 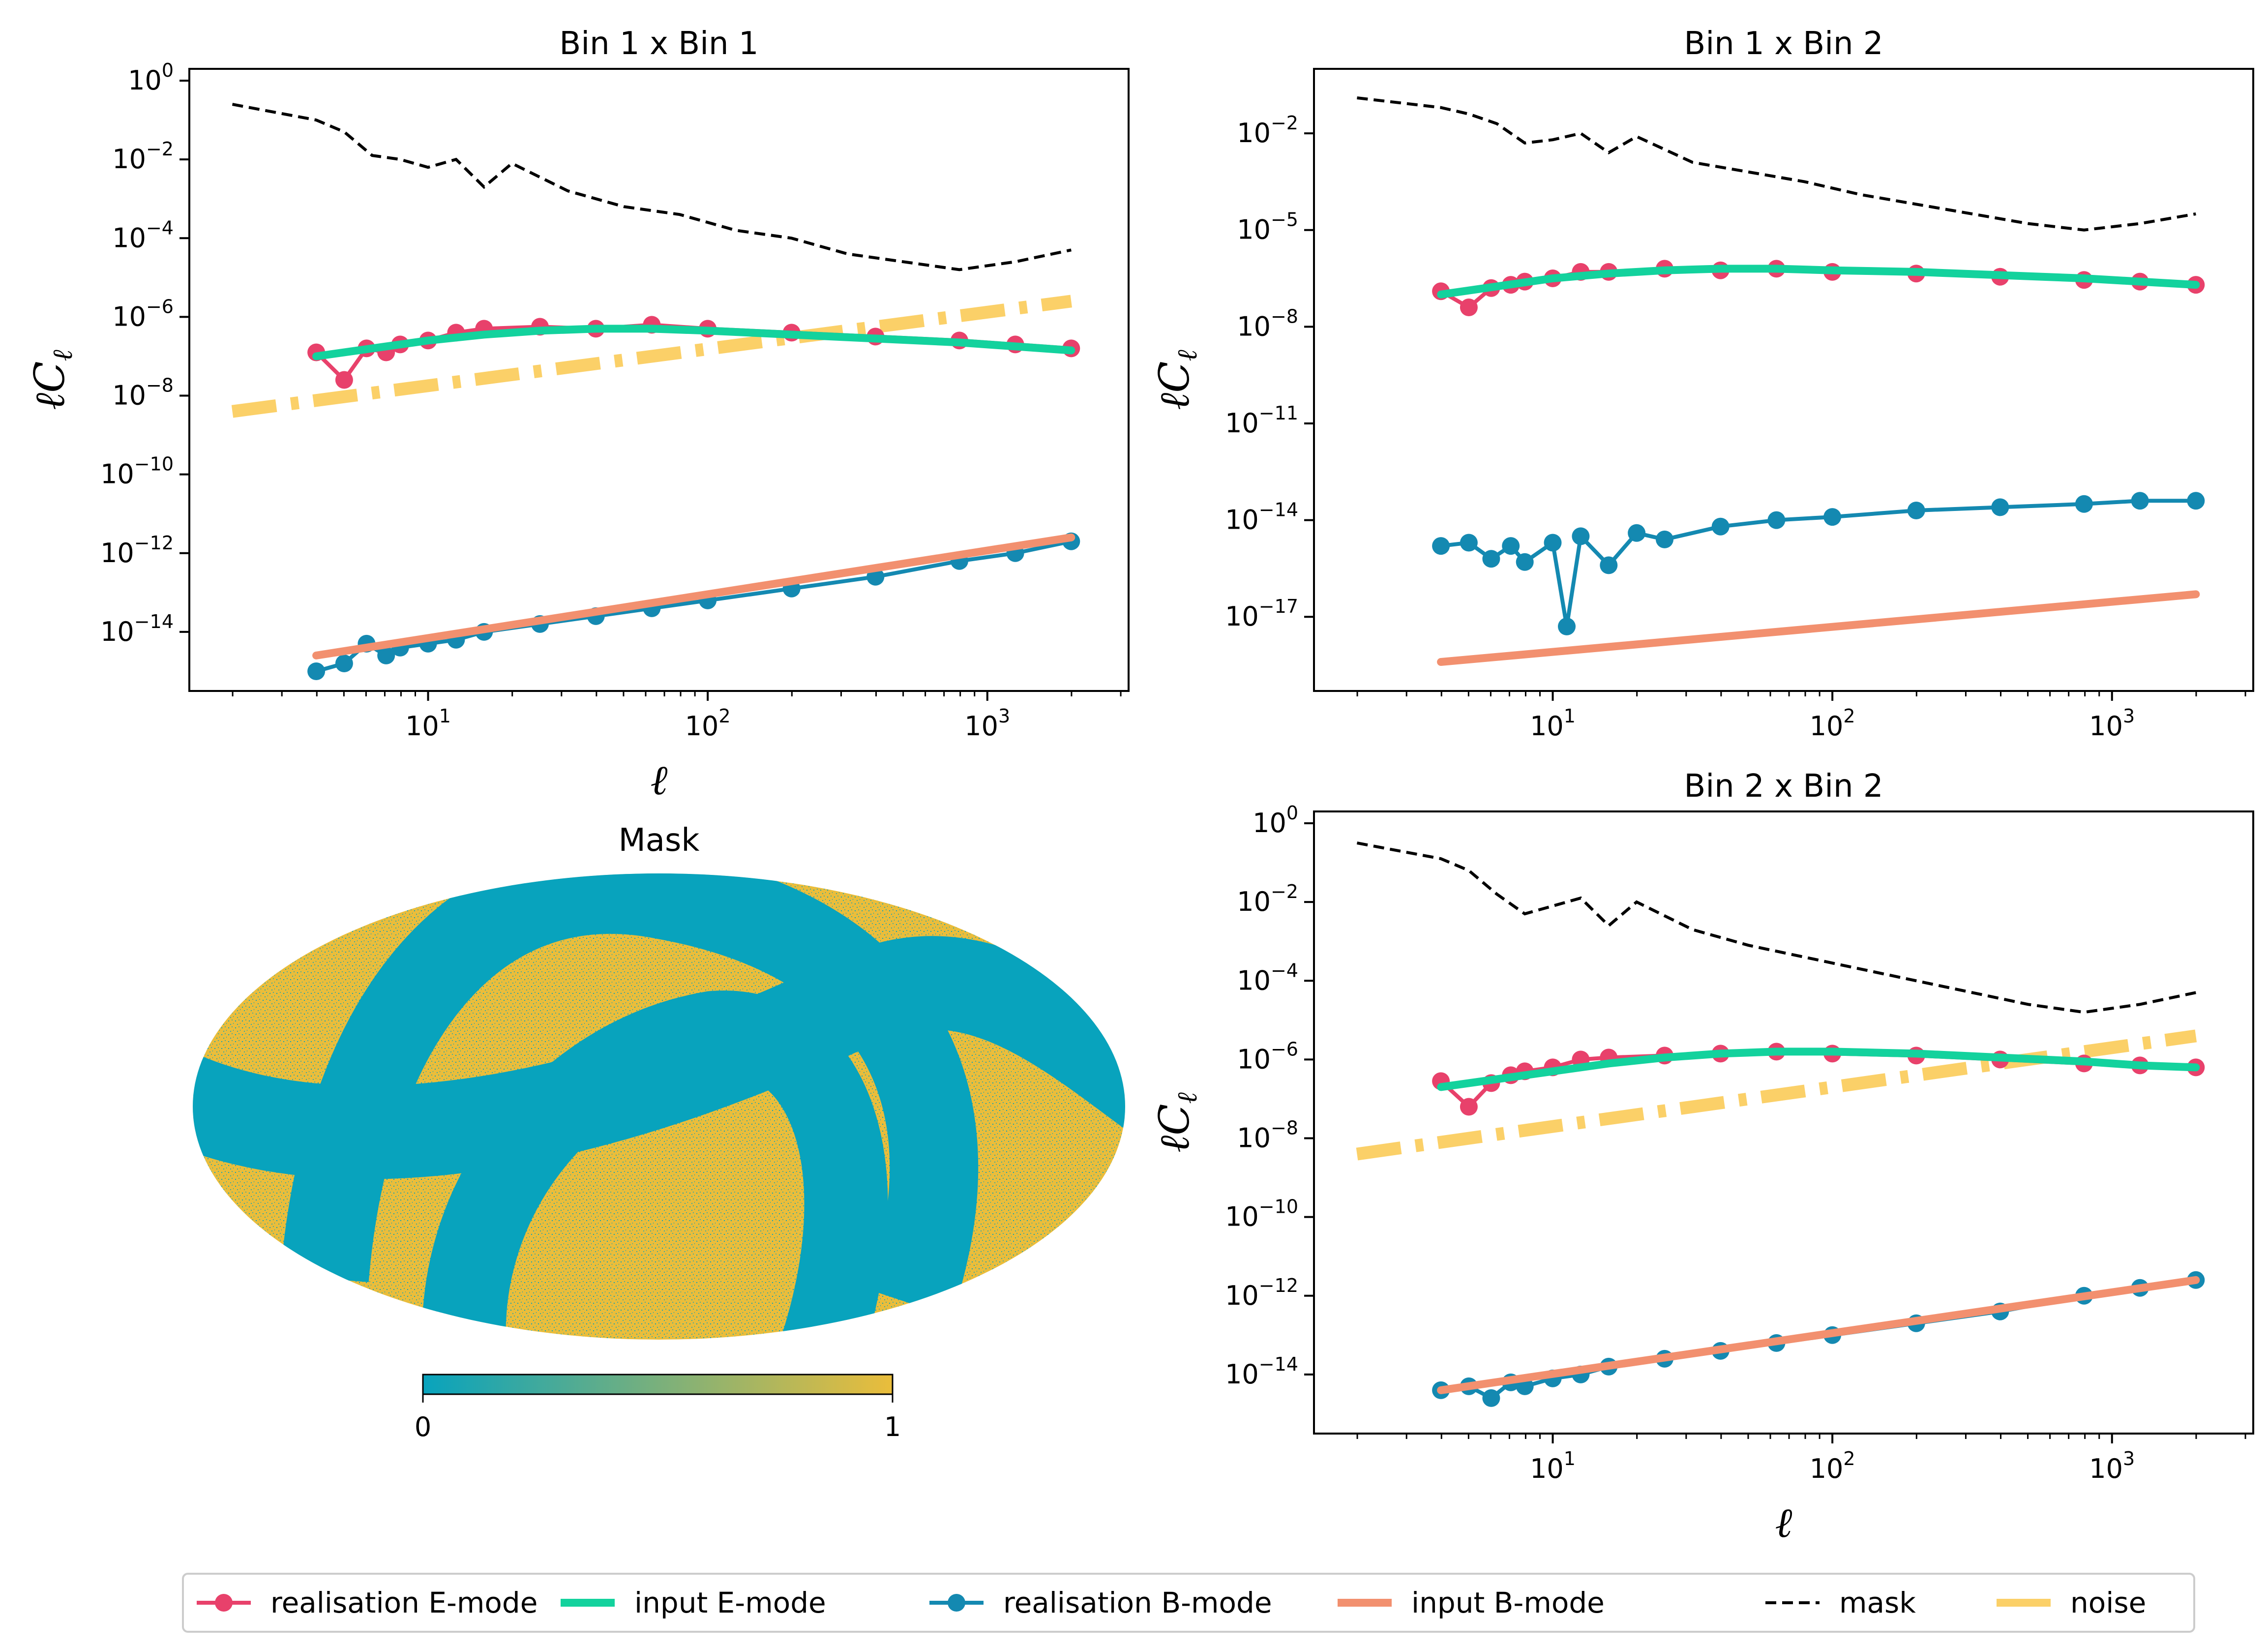 What do you see at coordinates (1100, 1602) in the screenshot?
I see `legend-item: realisation B-mode` at bounding box center [1100, 1602].